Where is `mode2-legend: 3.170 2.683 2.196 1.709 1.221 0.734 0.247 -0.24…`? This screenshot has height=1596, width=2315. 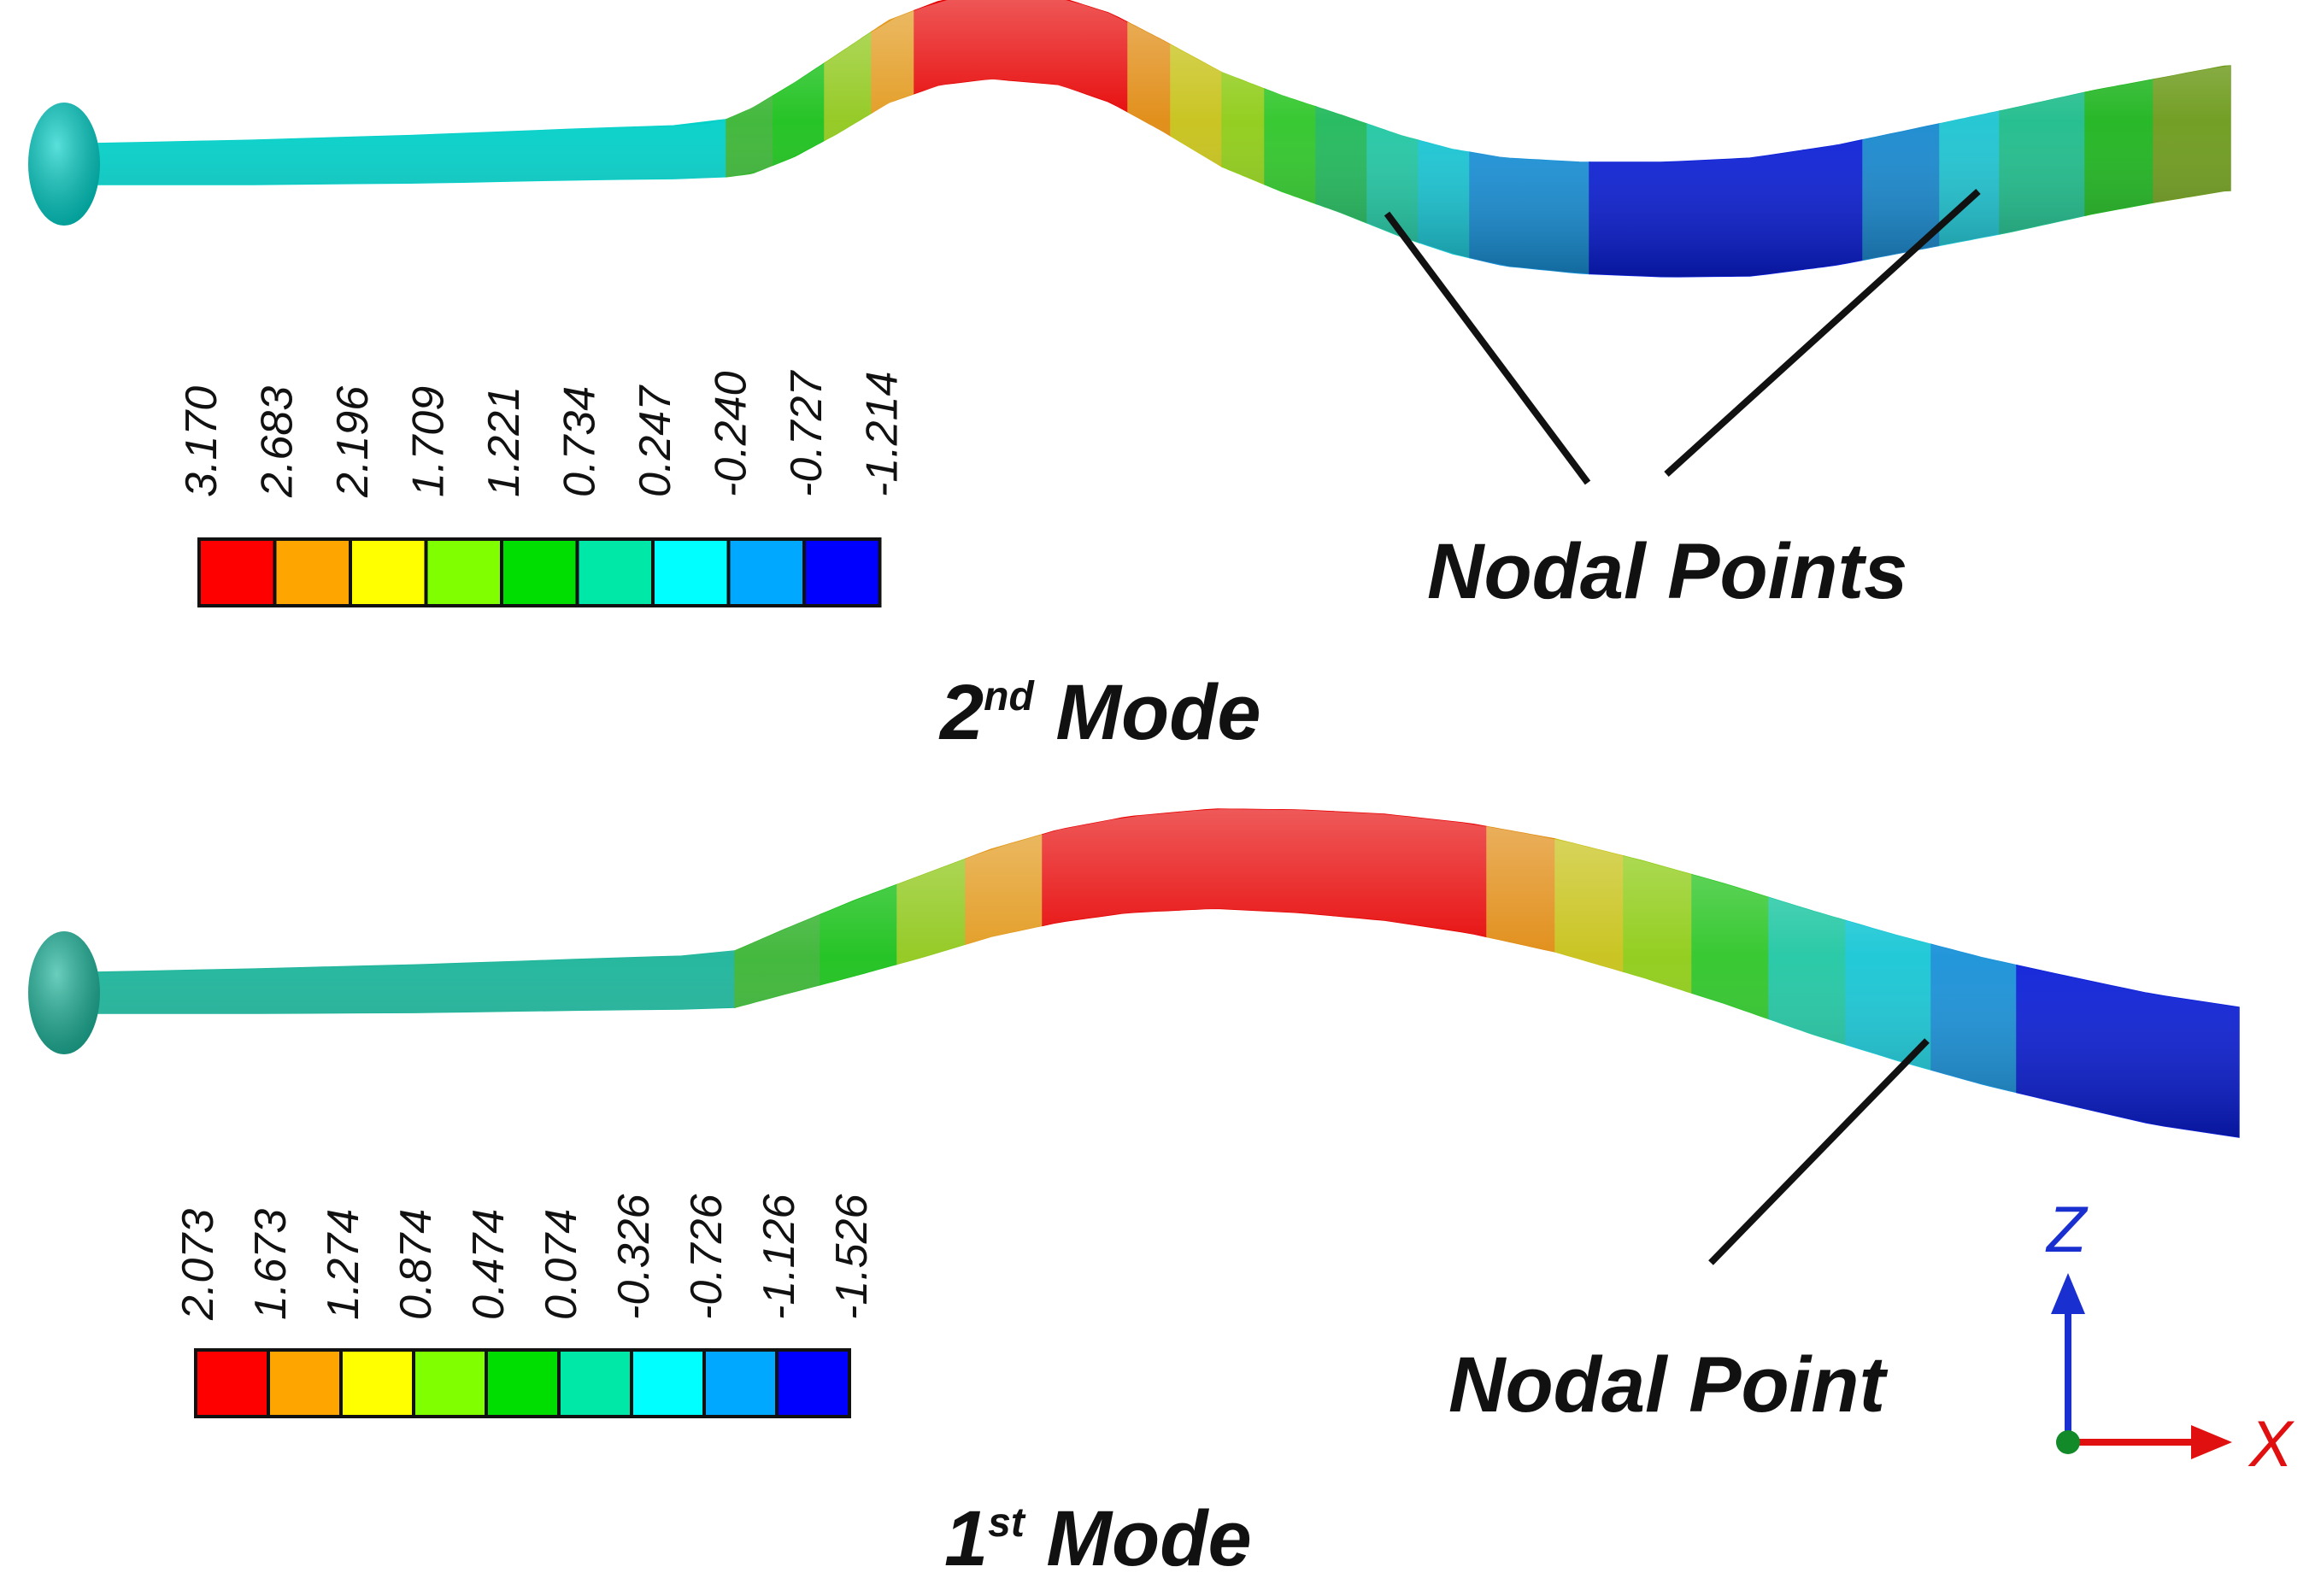 mode2-legend: 3.170 2.683 2.196 1.709 1.221 0.734 0.247 -0.24… is located at coordinates (542, 488).